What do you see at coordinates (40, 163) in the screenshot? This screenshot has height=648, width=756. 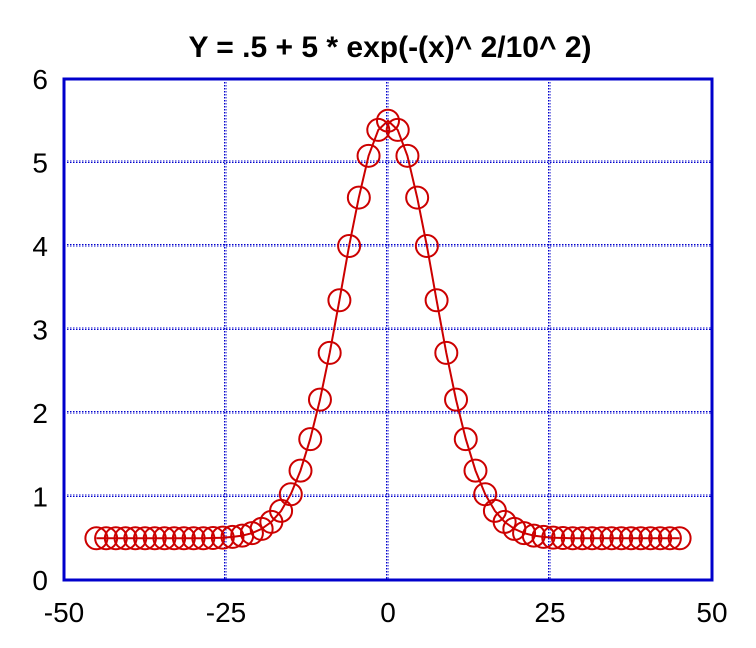 I see `y-tick-label: 5` at bounding box center [40, 163].